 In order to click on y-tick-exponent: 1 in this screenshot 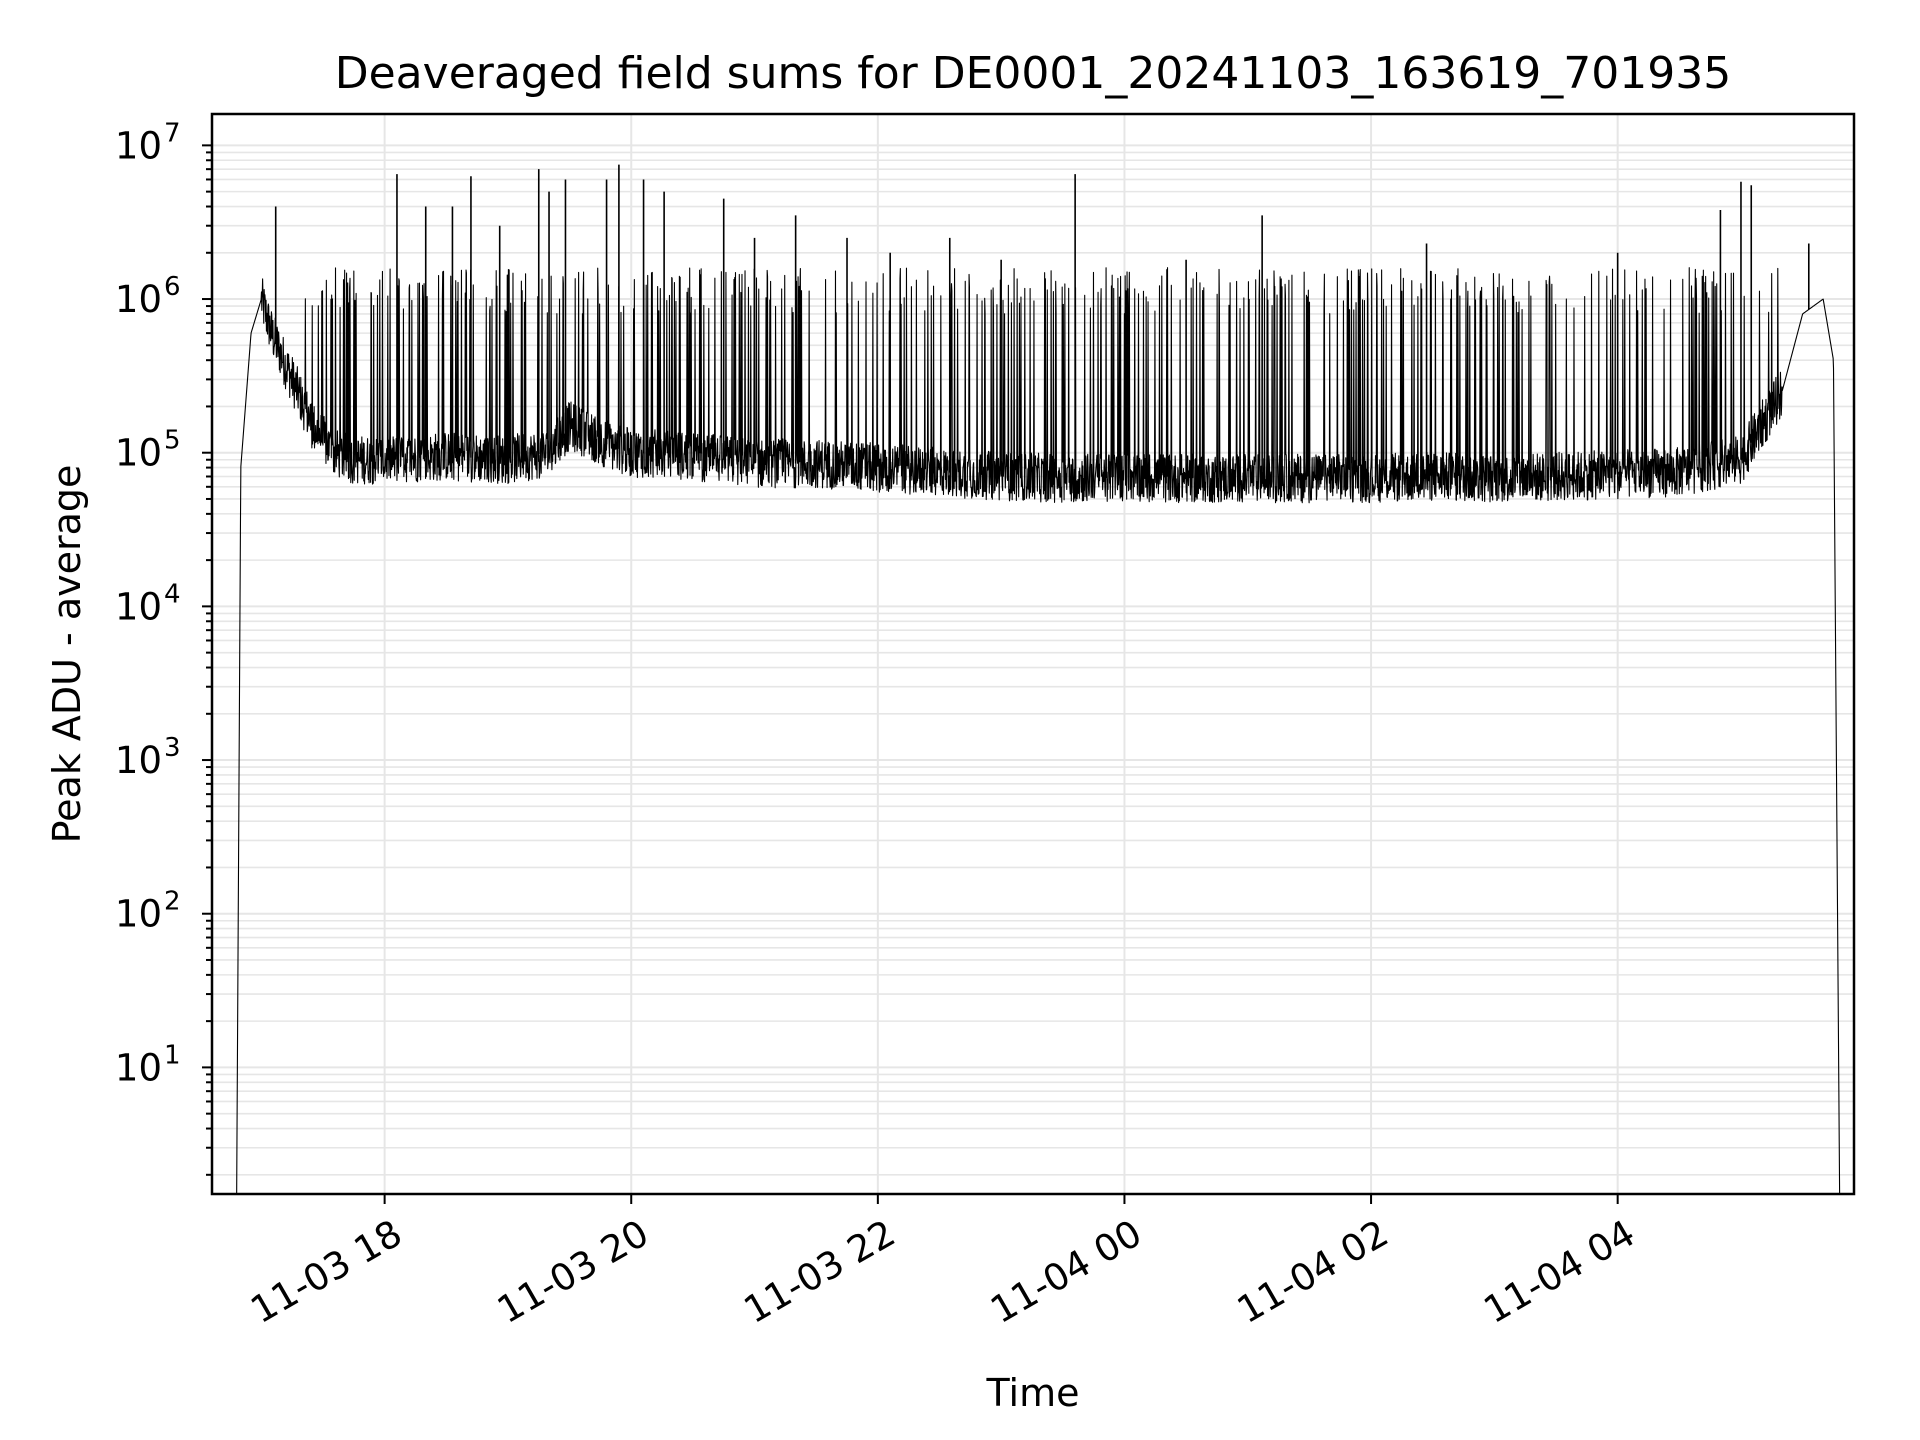, I will do `click(172, 1055)`.